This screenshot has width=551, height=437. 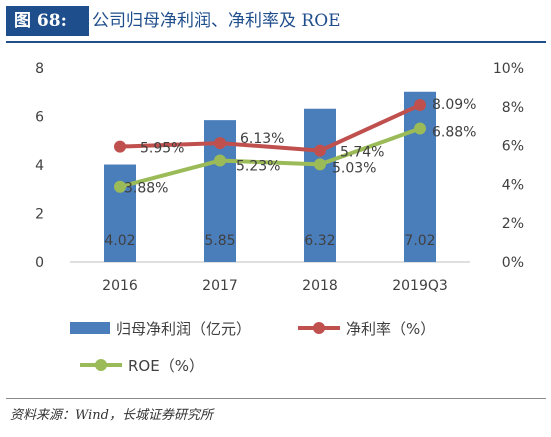 What do you see at coordinates (420, 286) in the screenshot?
I see `x-tick-label: 2019Q3` at bounding box center [420, 286].